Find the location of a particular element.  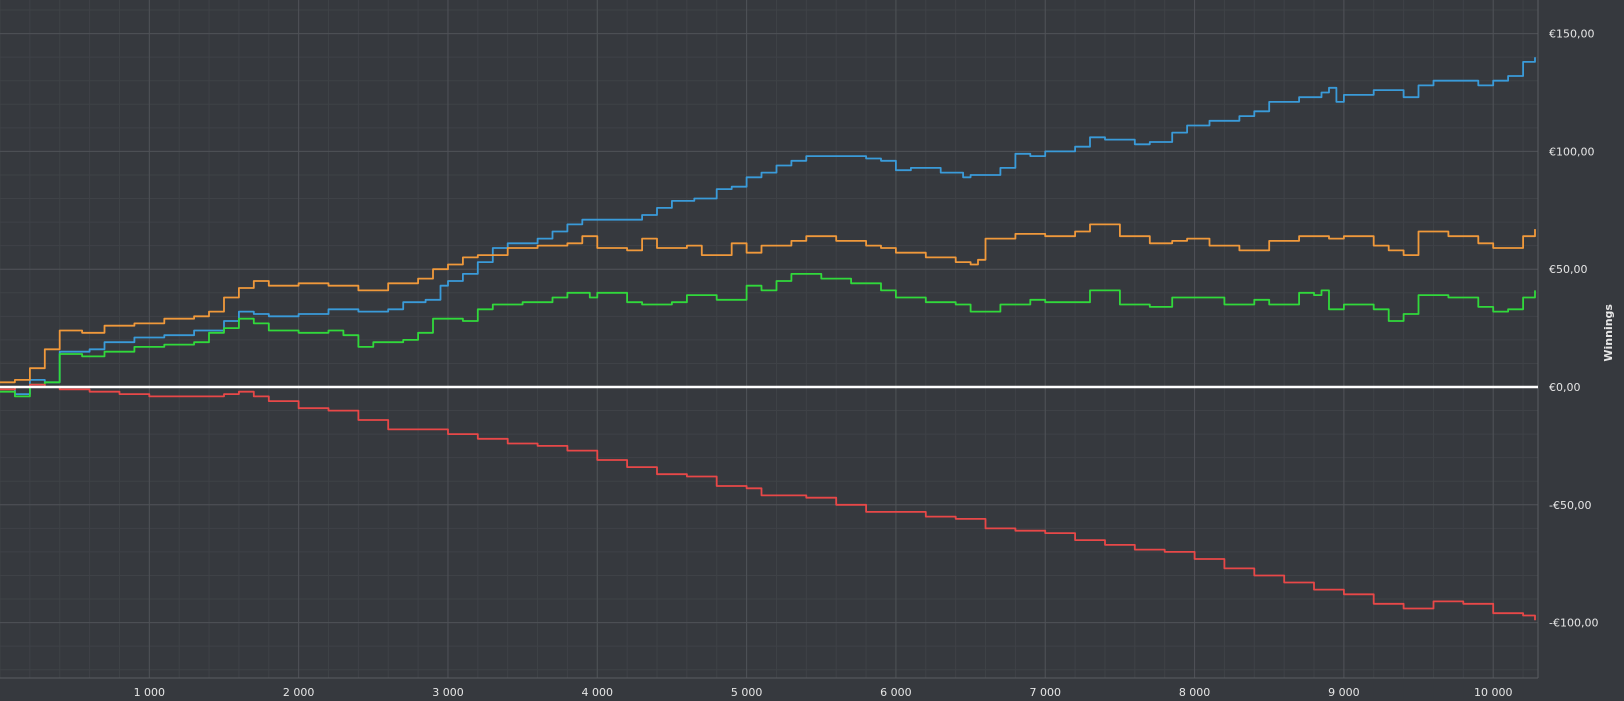

x-tick-label: 6 000 is located at coordinates (896, 692).